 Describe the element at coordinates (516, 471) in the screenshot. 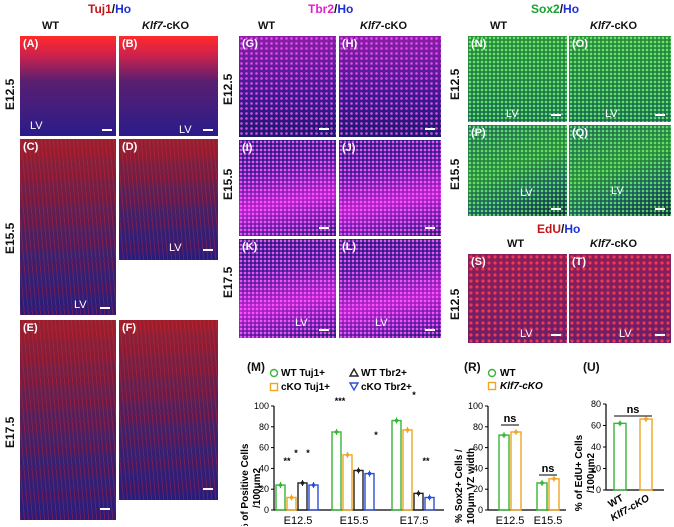

I see `bar-klf7-cko` at that location.